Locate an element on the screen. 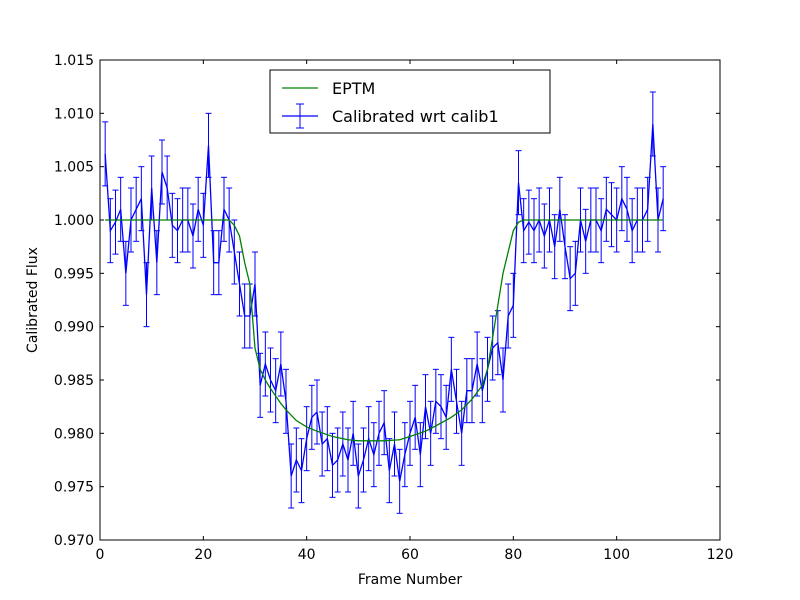  x-tick-label: 0 is located at coordinates (100, 555).